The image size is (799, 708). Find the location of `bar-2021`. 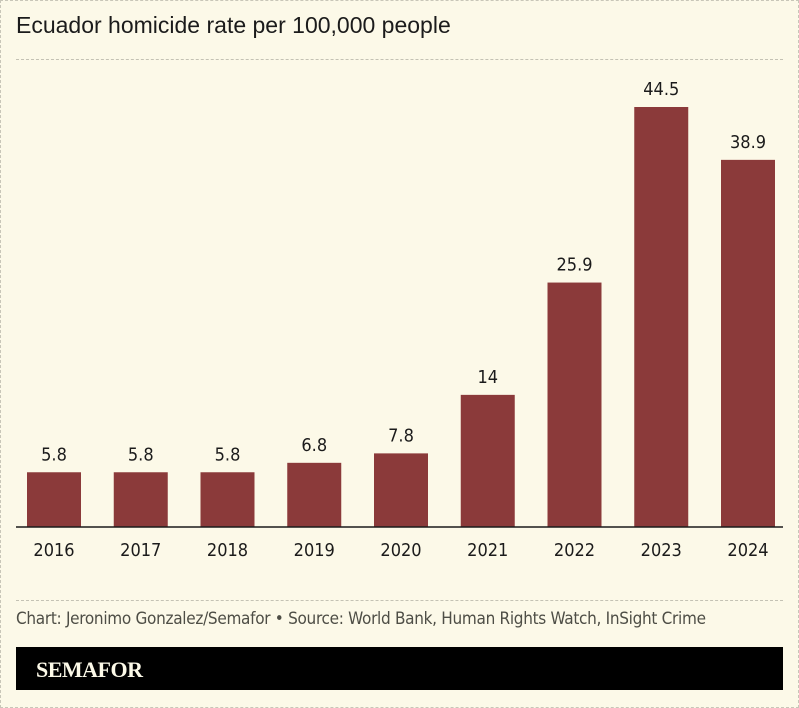

bar-2021 is located at coordinates (487, 460).